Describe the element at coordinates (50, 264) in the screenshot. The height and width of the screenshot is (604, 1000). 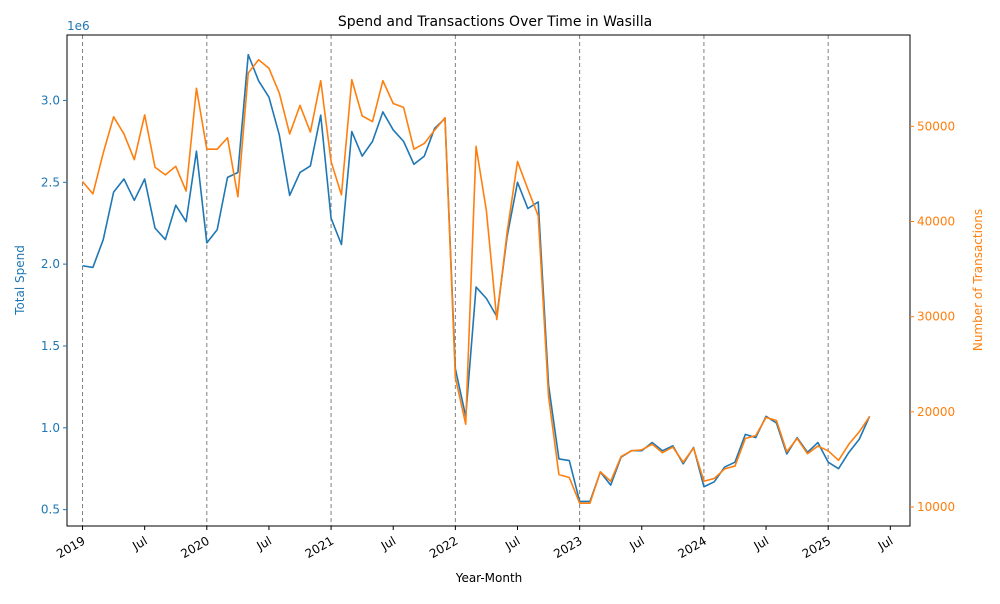
I see `y-left-tick-label: 2.0` at that location.